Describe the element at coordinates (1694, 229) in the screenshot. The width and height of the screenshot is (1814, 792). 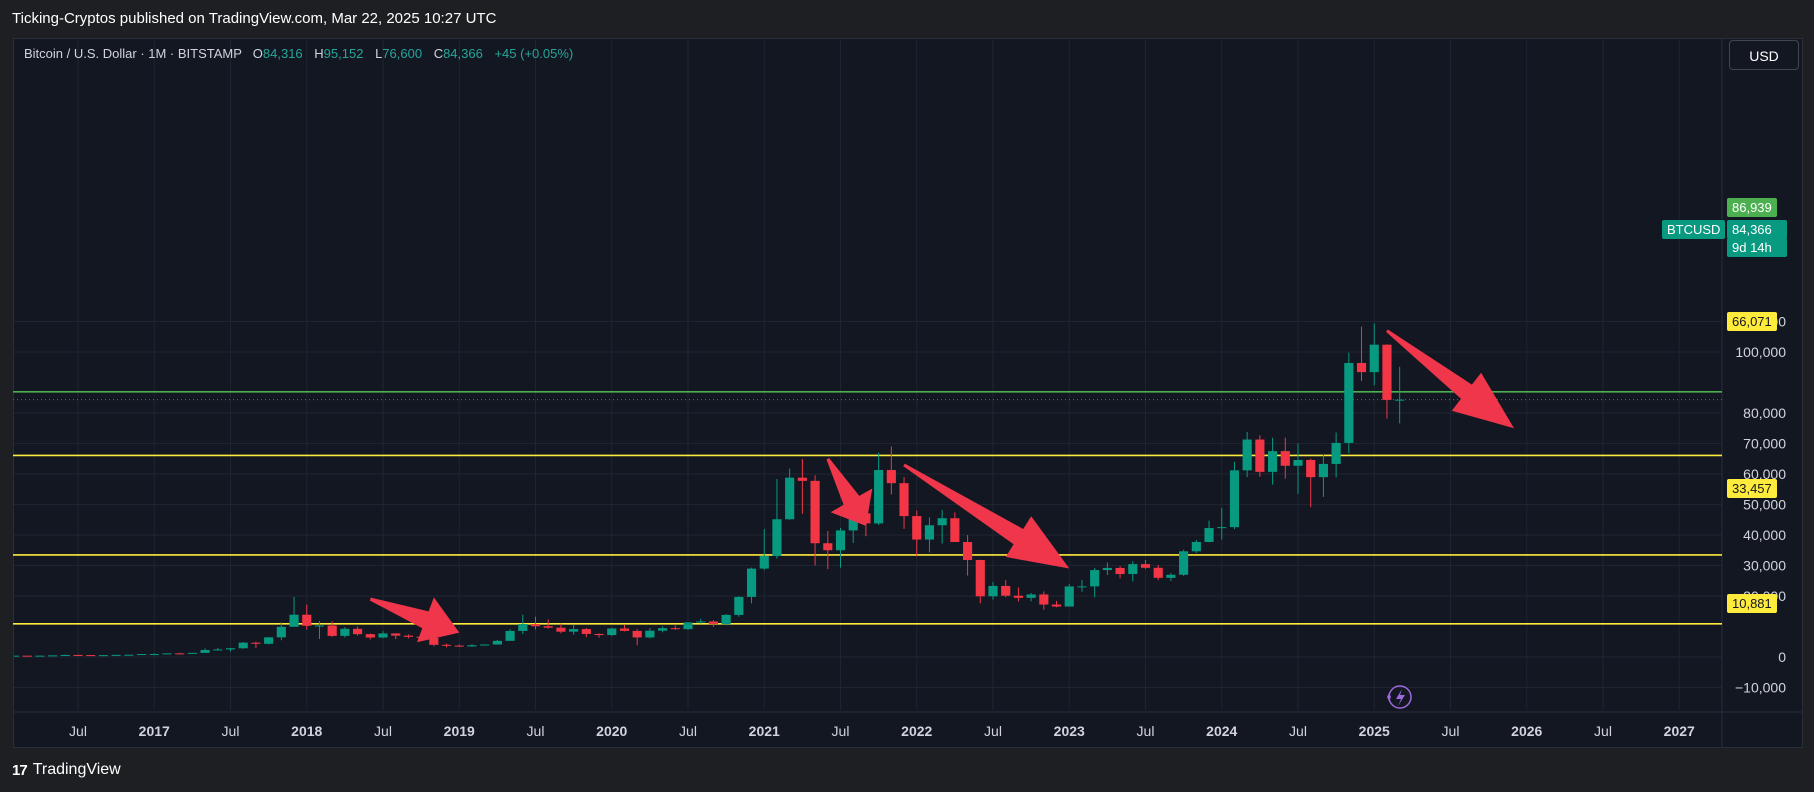
I see `price-tag-symbol: BTCUSD` at that location.